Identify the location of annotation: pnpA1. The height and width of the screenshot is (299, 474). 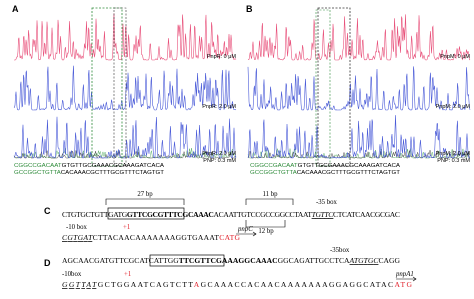
(404, 274).